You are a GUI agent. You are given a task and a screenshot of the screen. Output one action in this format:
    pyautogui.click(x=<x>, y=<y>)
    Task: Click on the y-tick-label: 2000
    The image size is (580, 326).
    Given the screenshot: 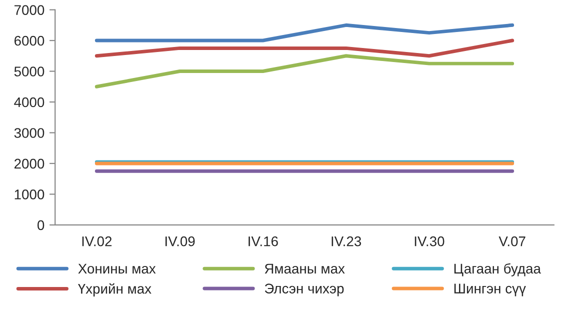 What is the action you would take?
    pyautogui.click(x=29, y=163)
    